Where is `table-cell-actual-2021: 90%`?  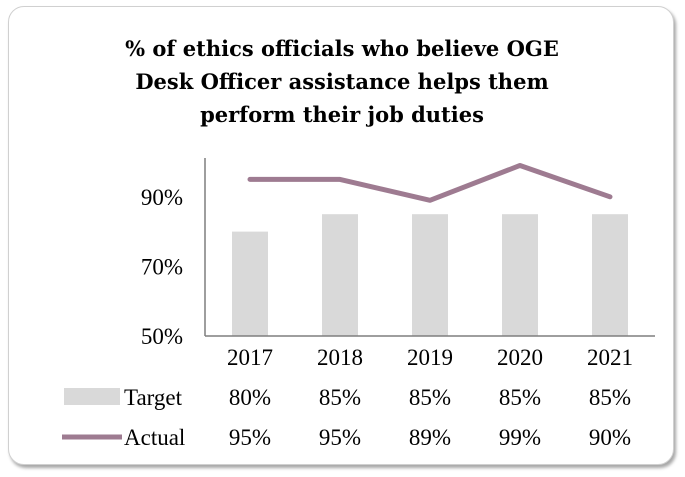
table-cell-actual-2021: 90% is located at coordinates (610, 437).